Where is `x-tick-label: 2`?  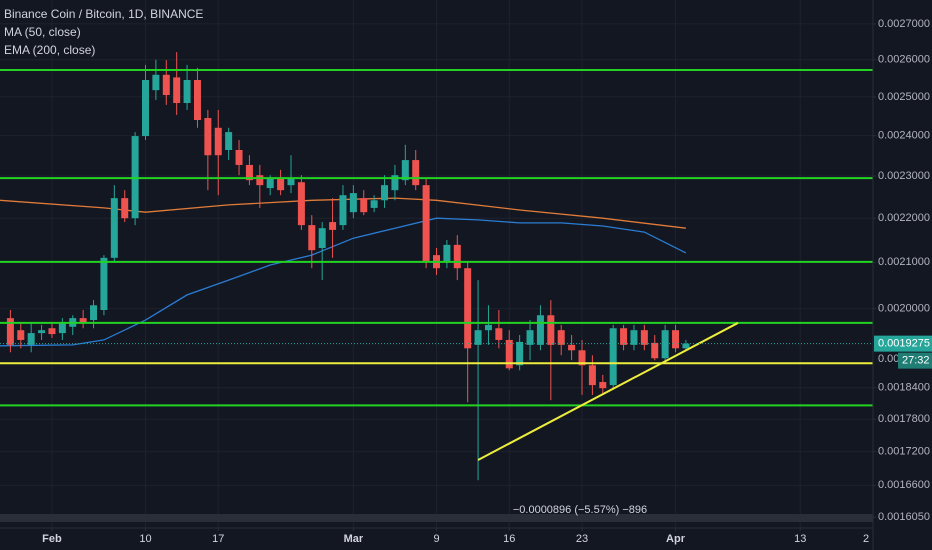 x-tick-label: 2 is located at coordinates (866, 539).